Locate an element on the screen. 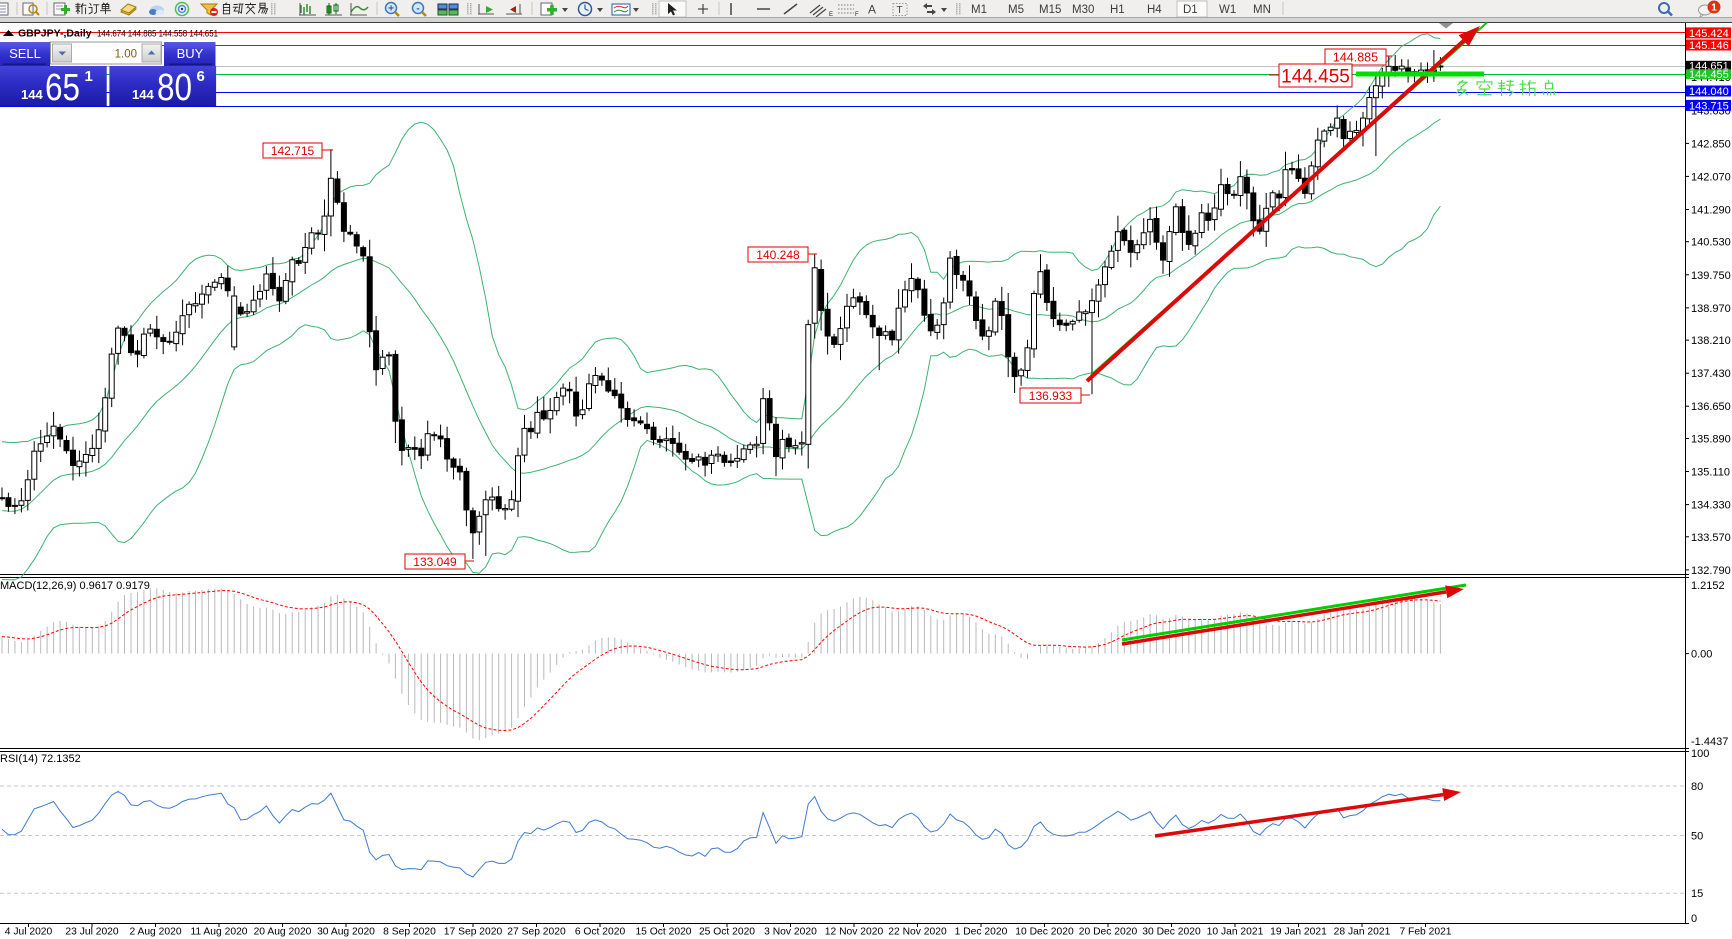 This screenshot has height=939, width=1732. svg-text: M30 is located at coordinates (1083, 10).